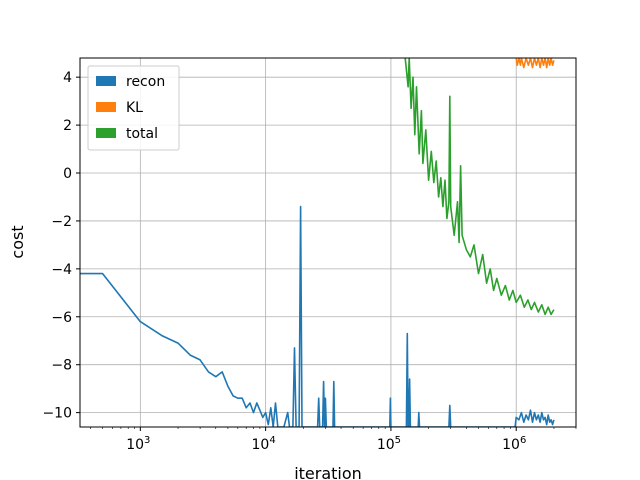  Describe the element at coordinates (67, 126) in the screenshot. I see `y-tick-label: 2` at that location.